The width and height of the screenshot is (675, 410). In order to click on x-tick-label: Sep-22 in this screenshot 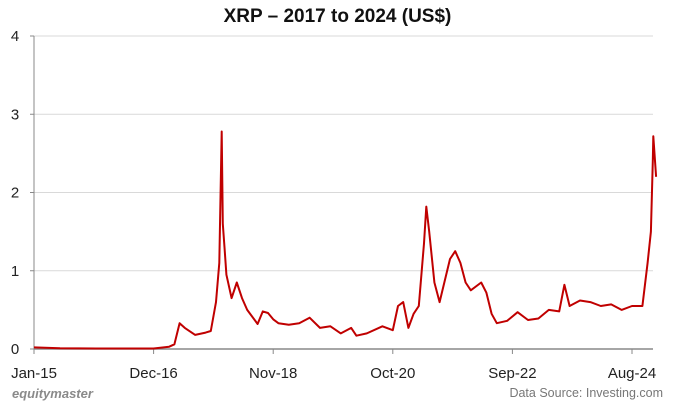, I will do `click(512, 373)`.